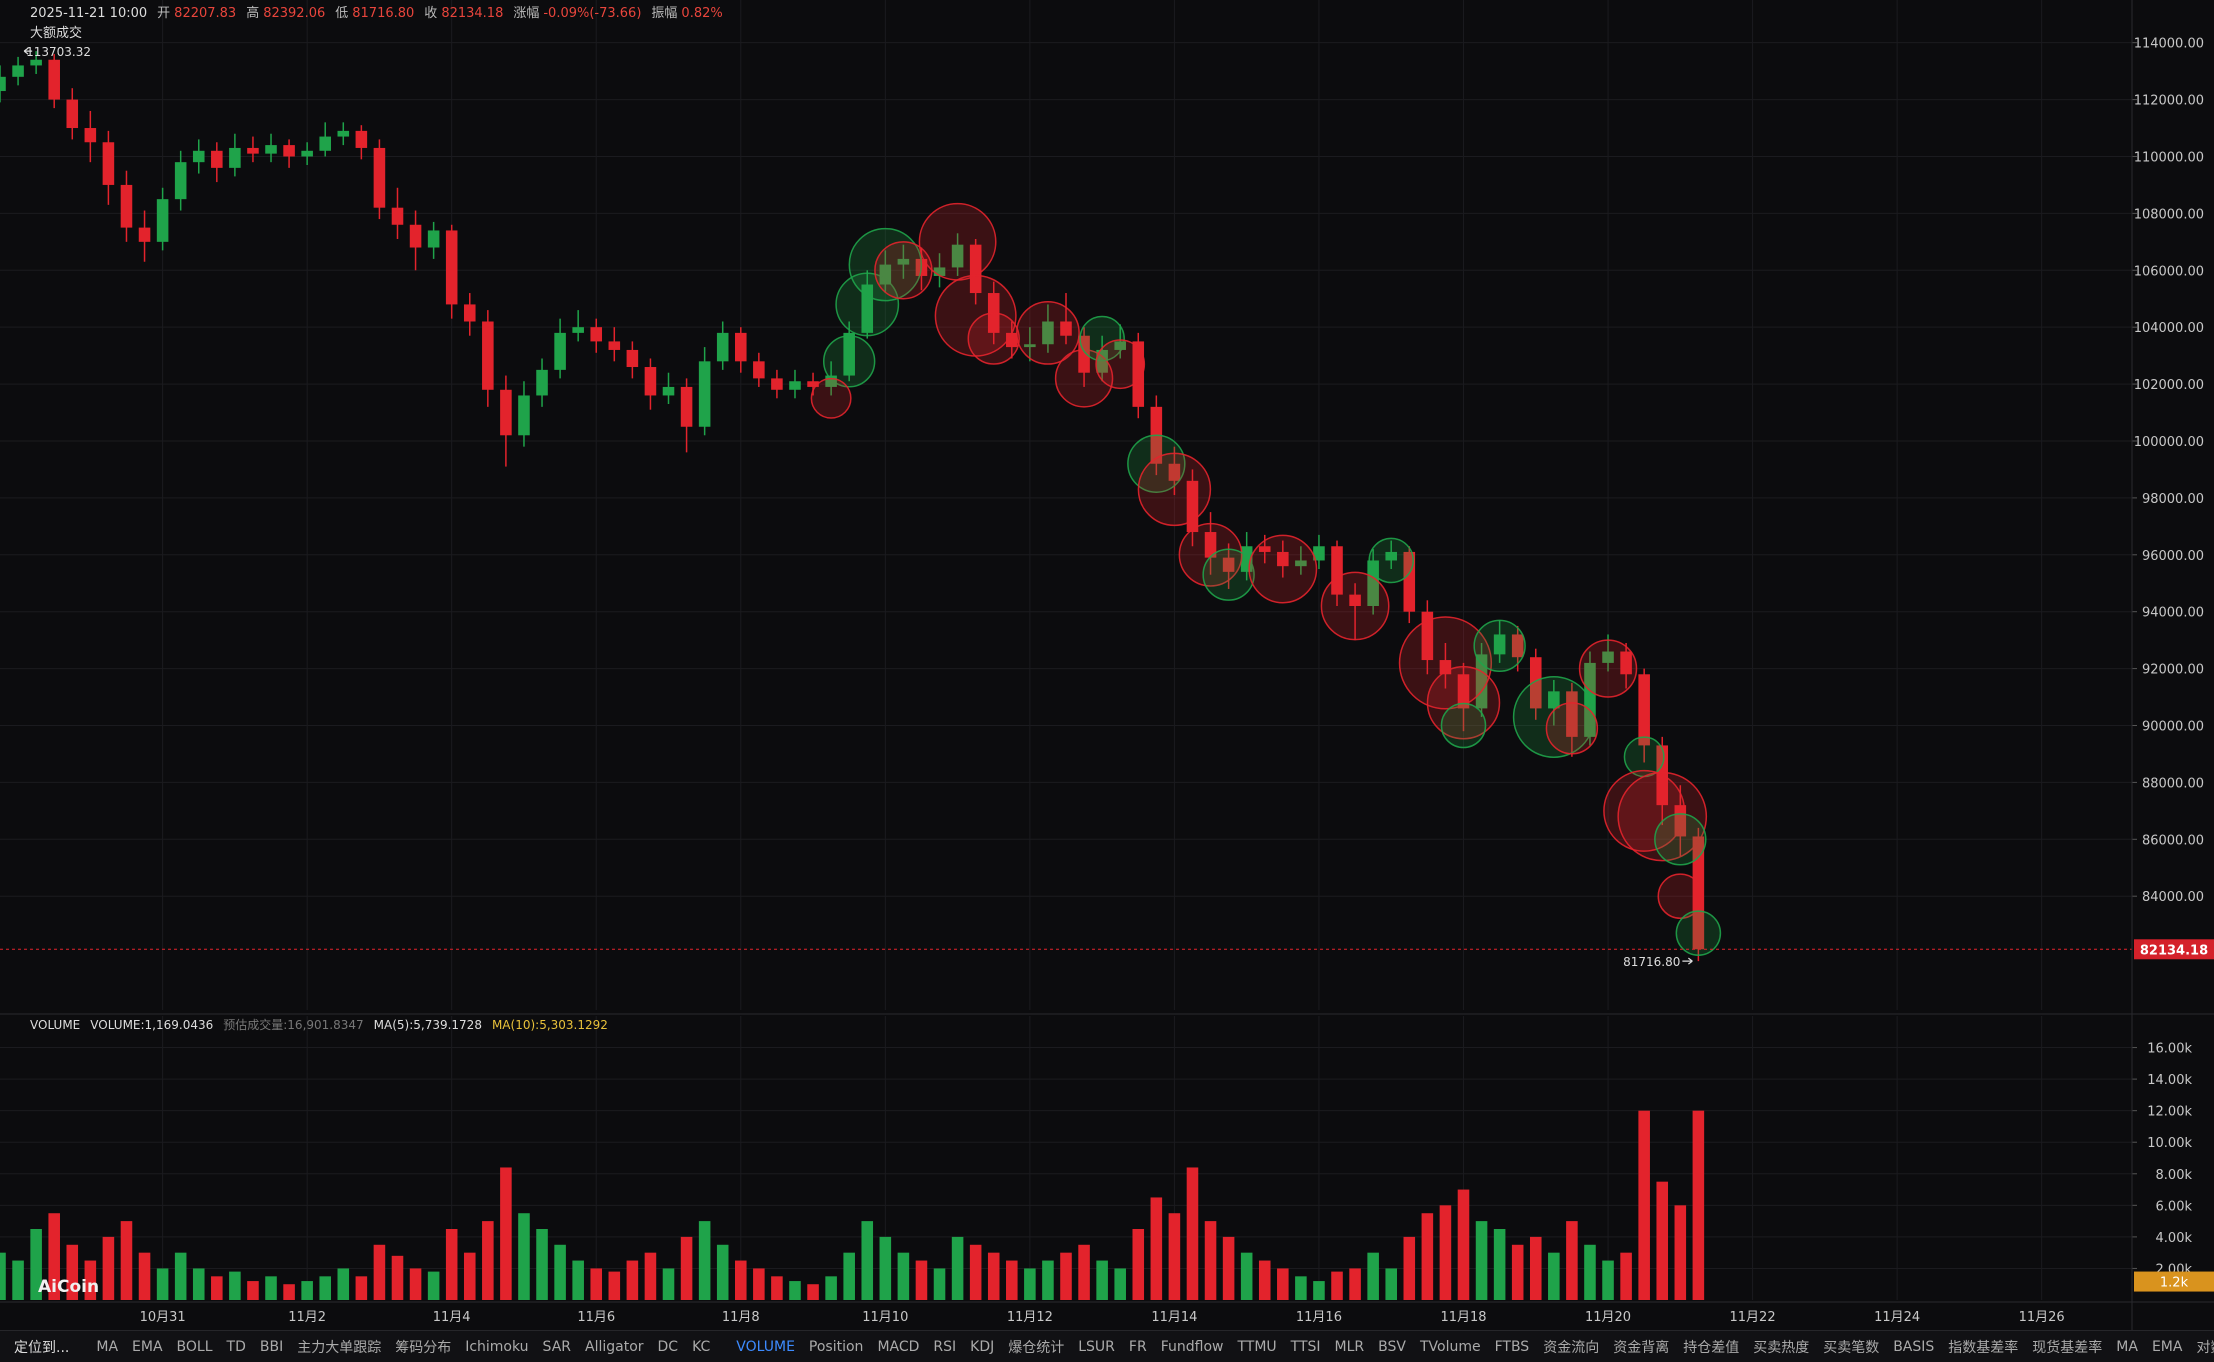  Describe the element at coordinates (339, 1347) in the screenshot. I see `main-indicator: 主力大单跟踪` at that location.